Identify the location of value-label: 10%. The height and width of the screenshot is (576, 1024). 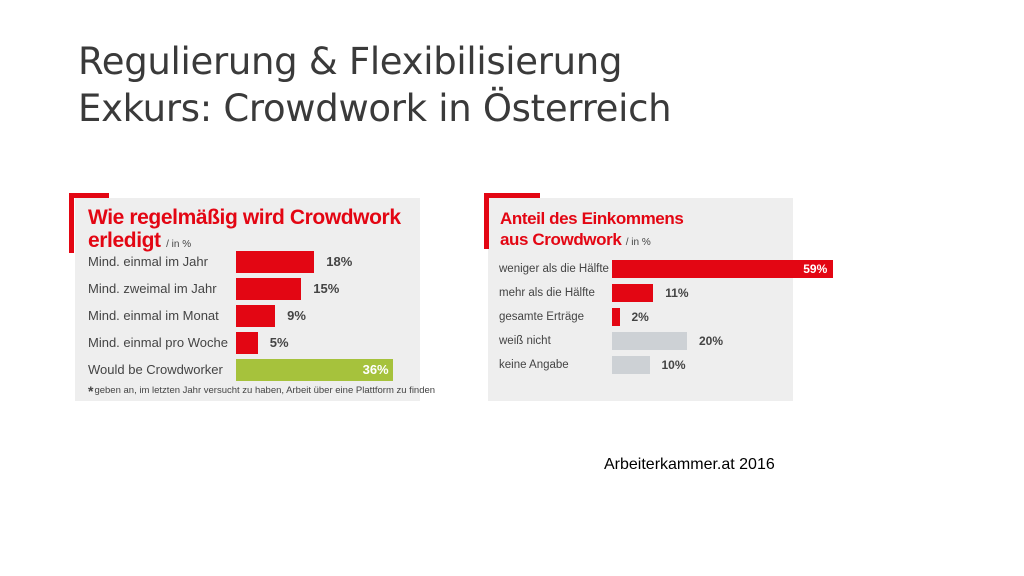
(673, 365).